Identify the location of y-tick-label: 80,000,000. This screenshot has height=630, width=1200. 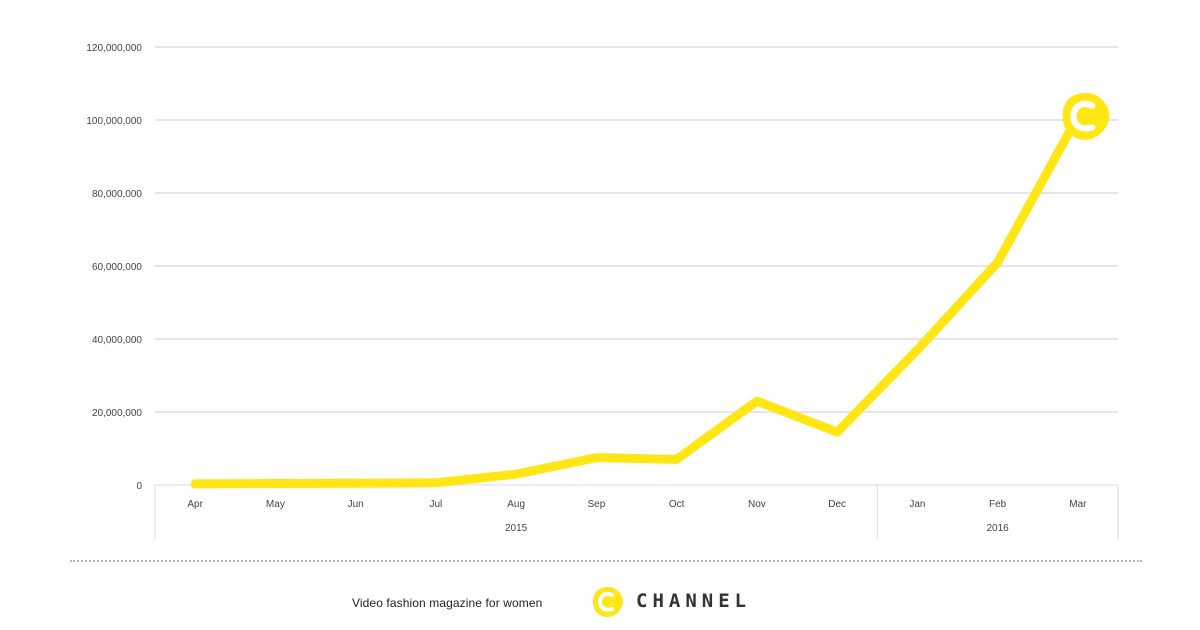
(117, 194).